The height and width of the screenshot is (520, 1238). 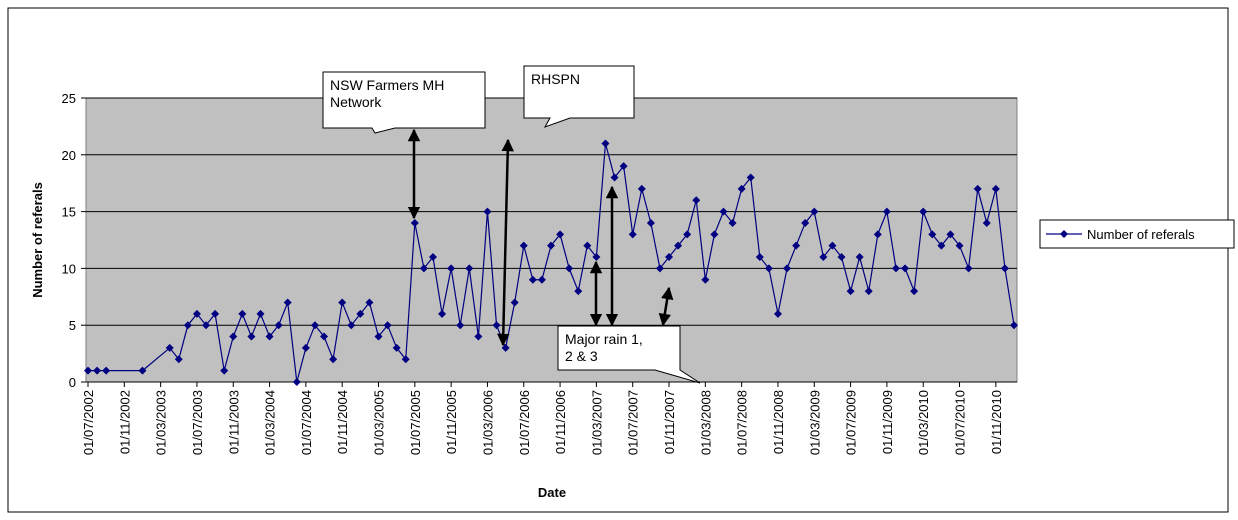 I want to click on y-tick-label: 25, so click(x=69, y=98).